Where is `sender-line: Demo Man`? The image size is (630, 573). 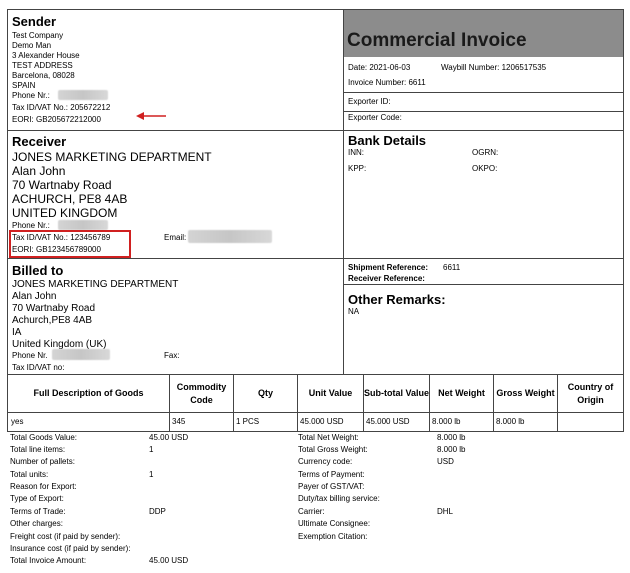 sender-line: Demo Man is located at coordinates (32, 45).